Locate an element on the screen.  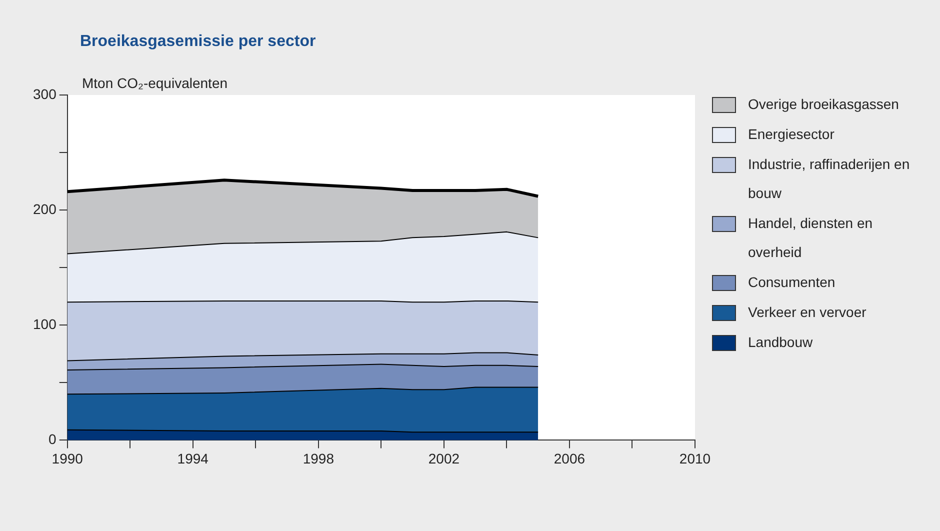
y-tick-label: 200 is located at coordinates (45, 208).